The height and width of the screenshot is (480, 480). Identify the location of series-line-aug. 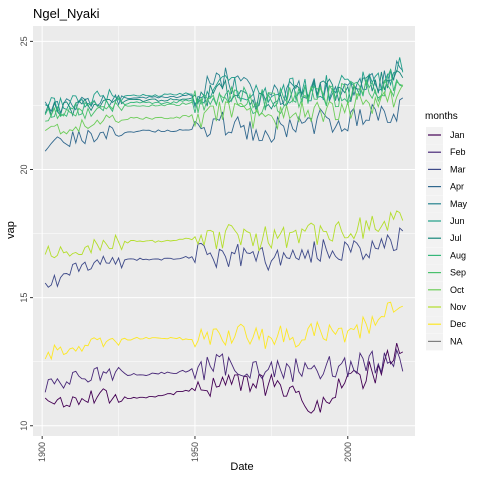
(223, 92).